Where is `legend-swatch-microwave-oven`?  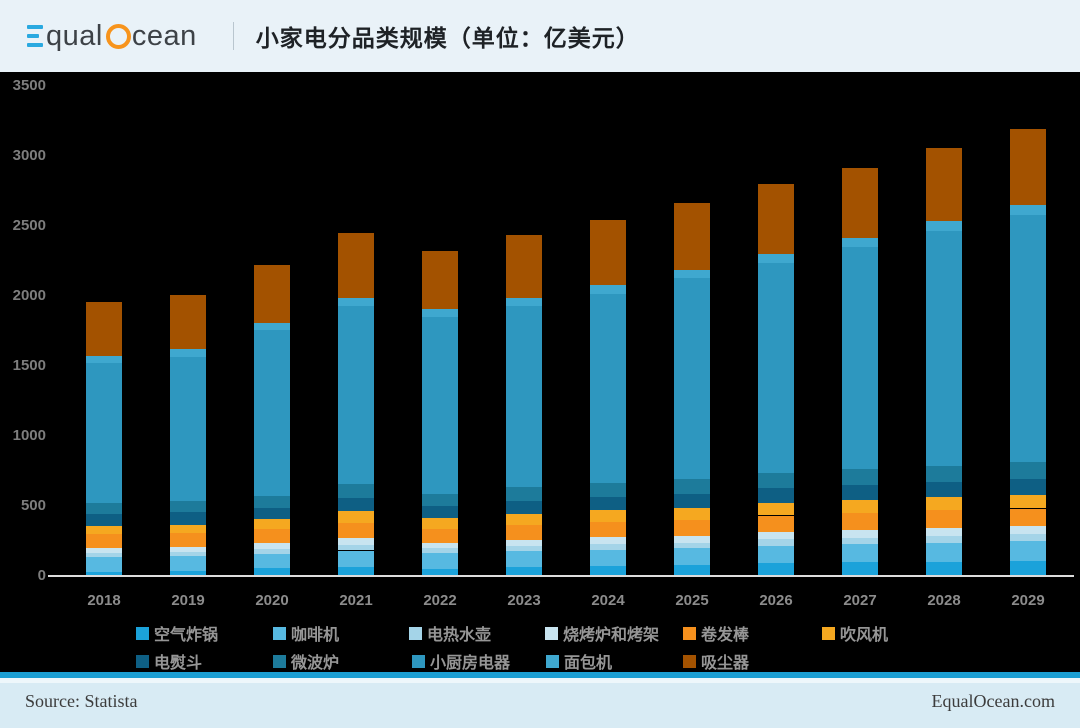 legend-swatch-microwave-oven is located at coordinates (279, 661).